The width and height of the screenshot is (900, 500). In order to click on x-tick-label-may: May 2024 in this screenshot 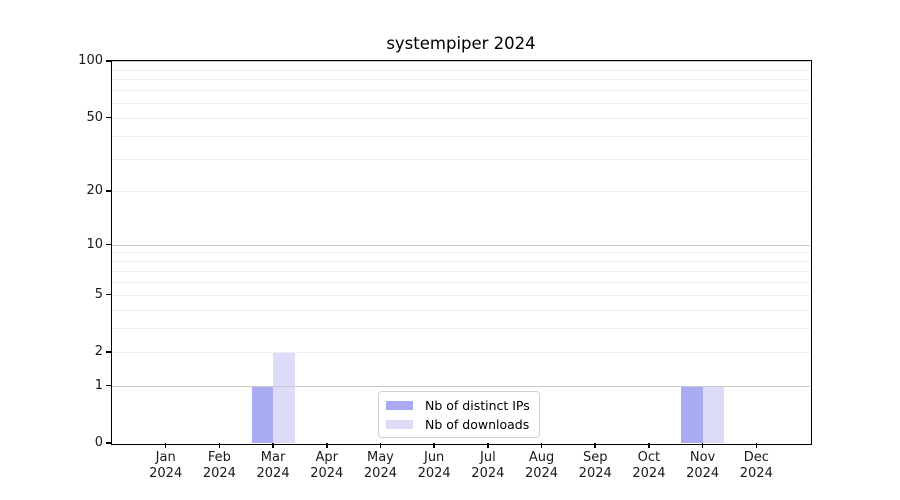, I will do `click(380, 465)`.